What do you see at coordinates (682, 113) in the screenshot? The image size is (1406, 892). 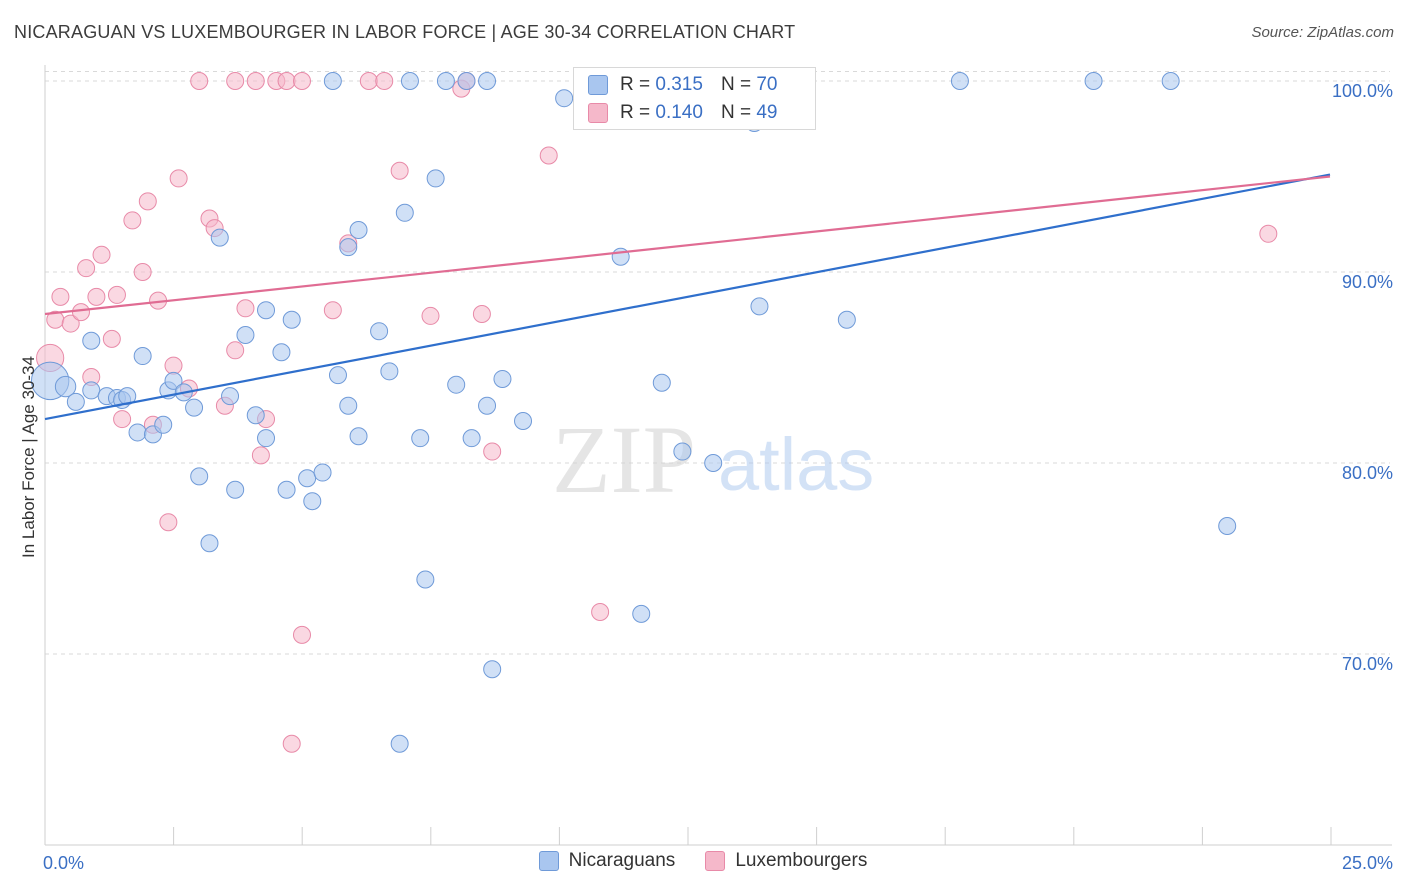 I see `stats-row-luxembourgers: R = 0.140 N = 49` at bounding box center [682, 113].